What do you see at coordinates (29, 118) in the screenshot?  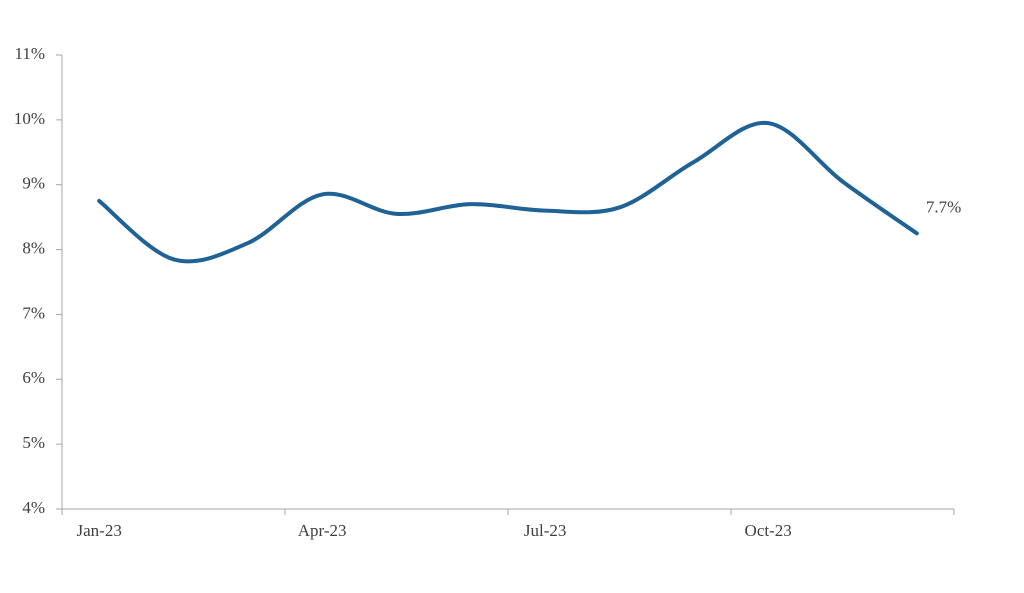 I see `y-tick-label: 10%` at bounding box center [29, 118].